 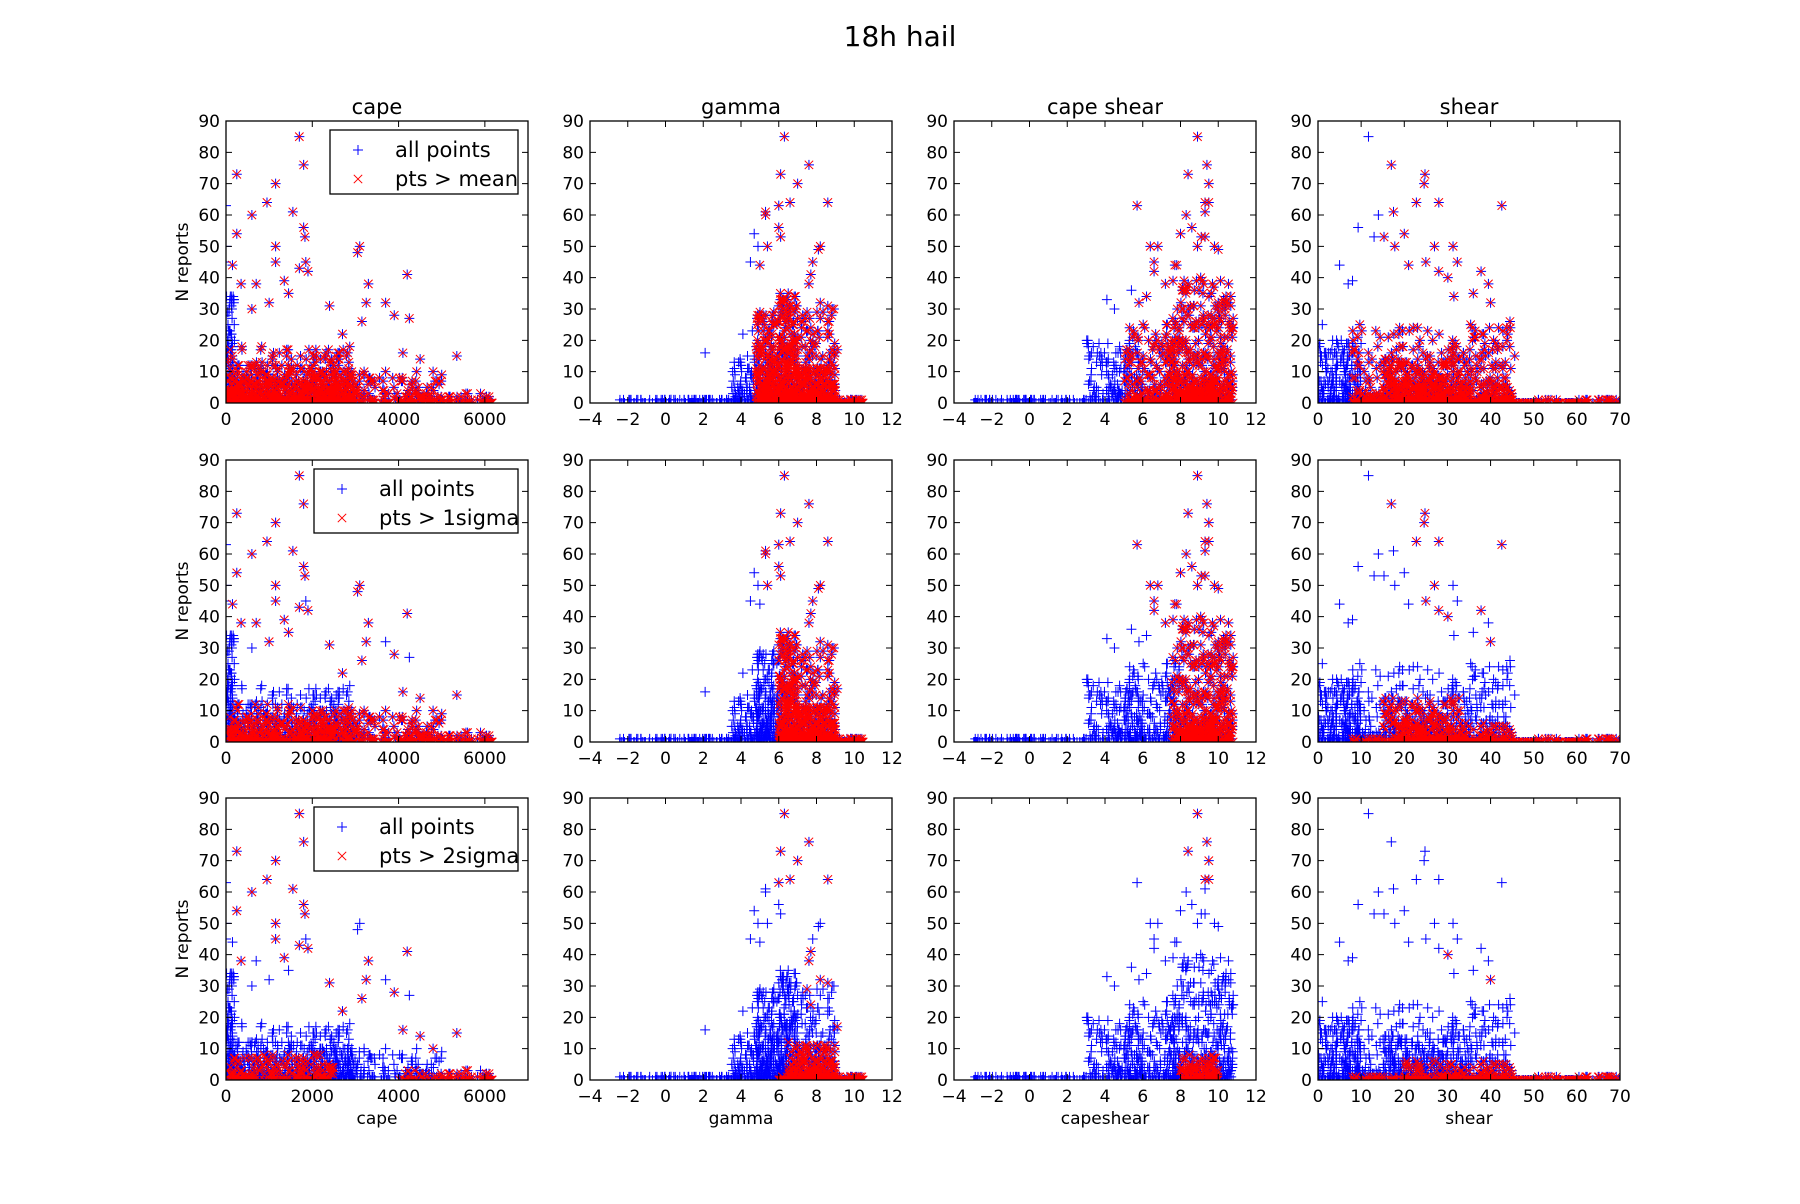 I want to click on legend-label-selected: pts > mean, so click(x=456, y=179).